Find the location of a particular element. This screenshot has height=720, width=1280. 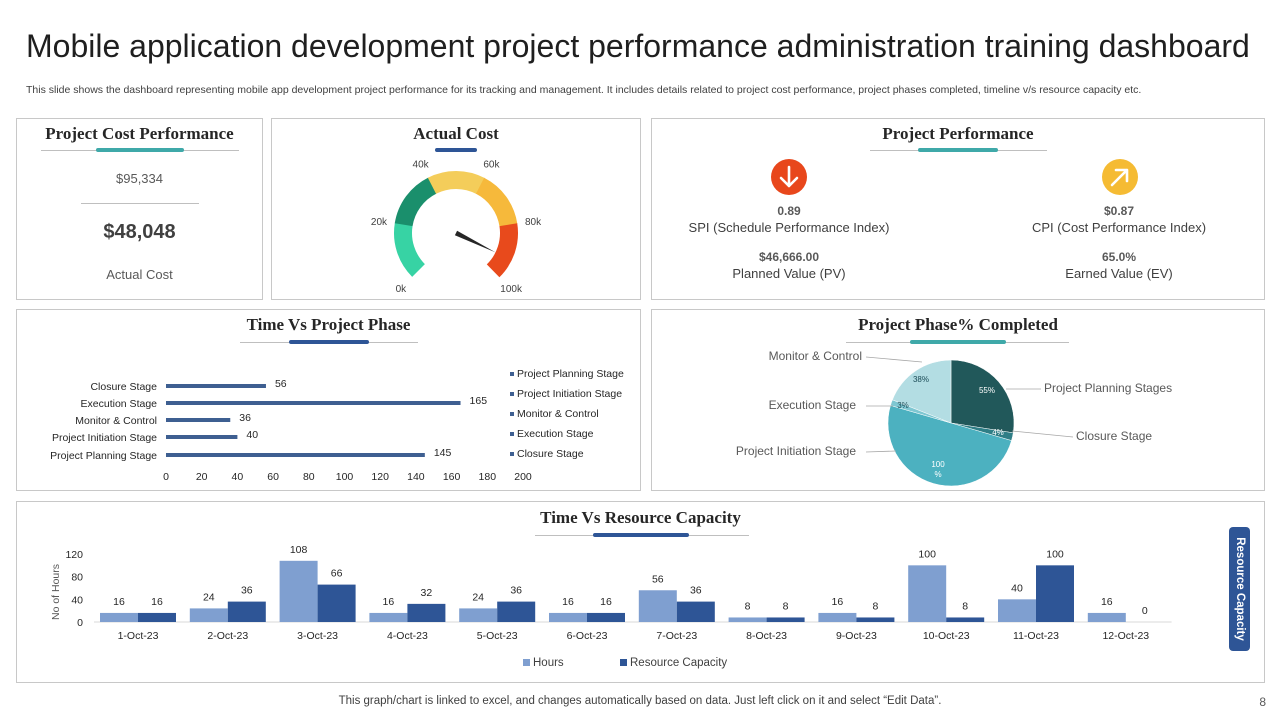

arrow-up-right-circle-icon is located at coordinates (1120, 177).